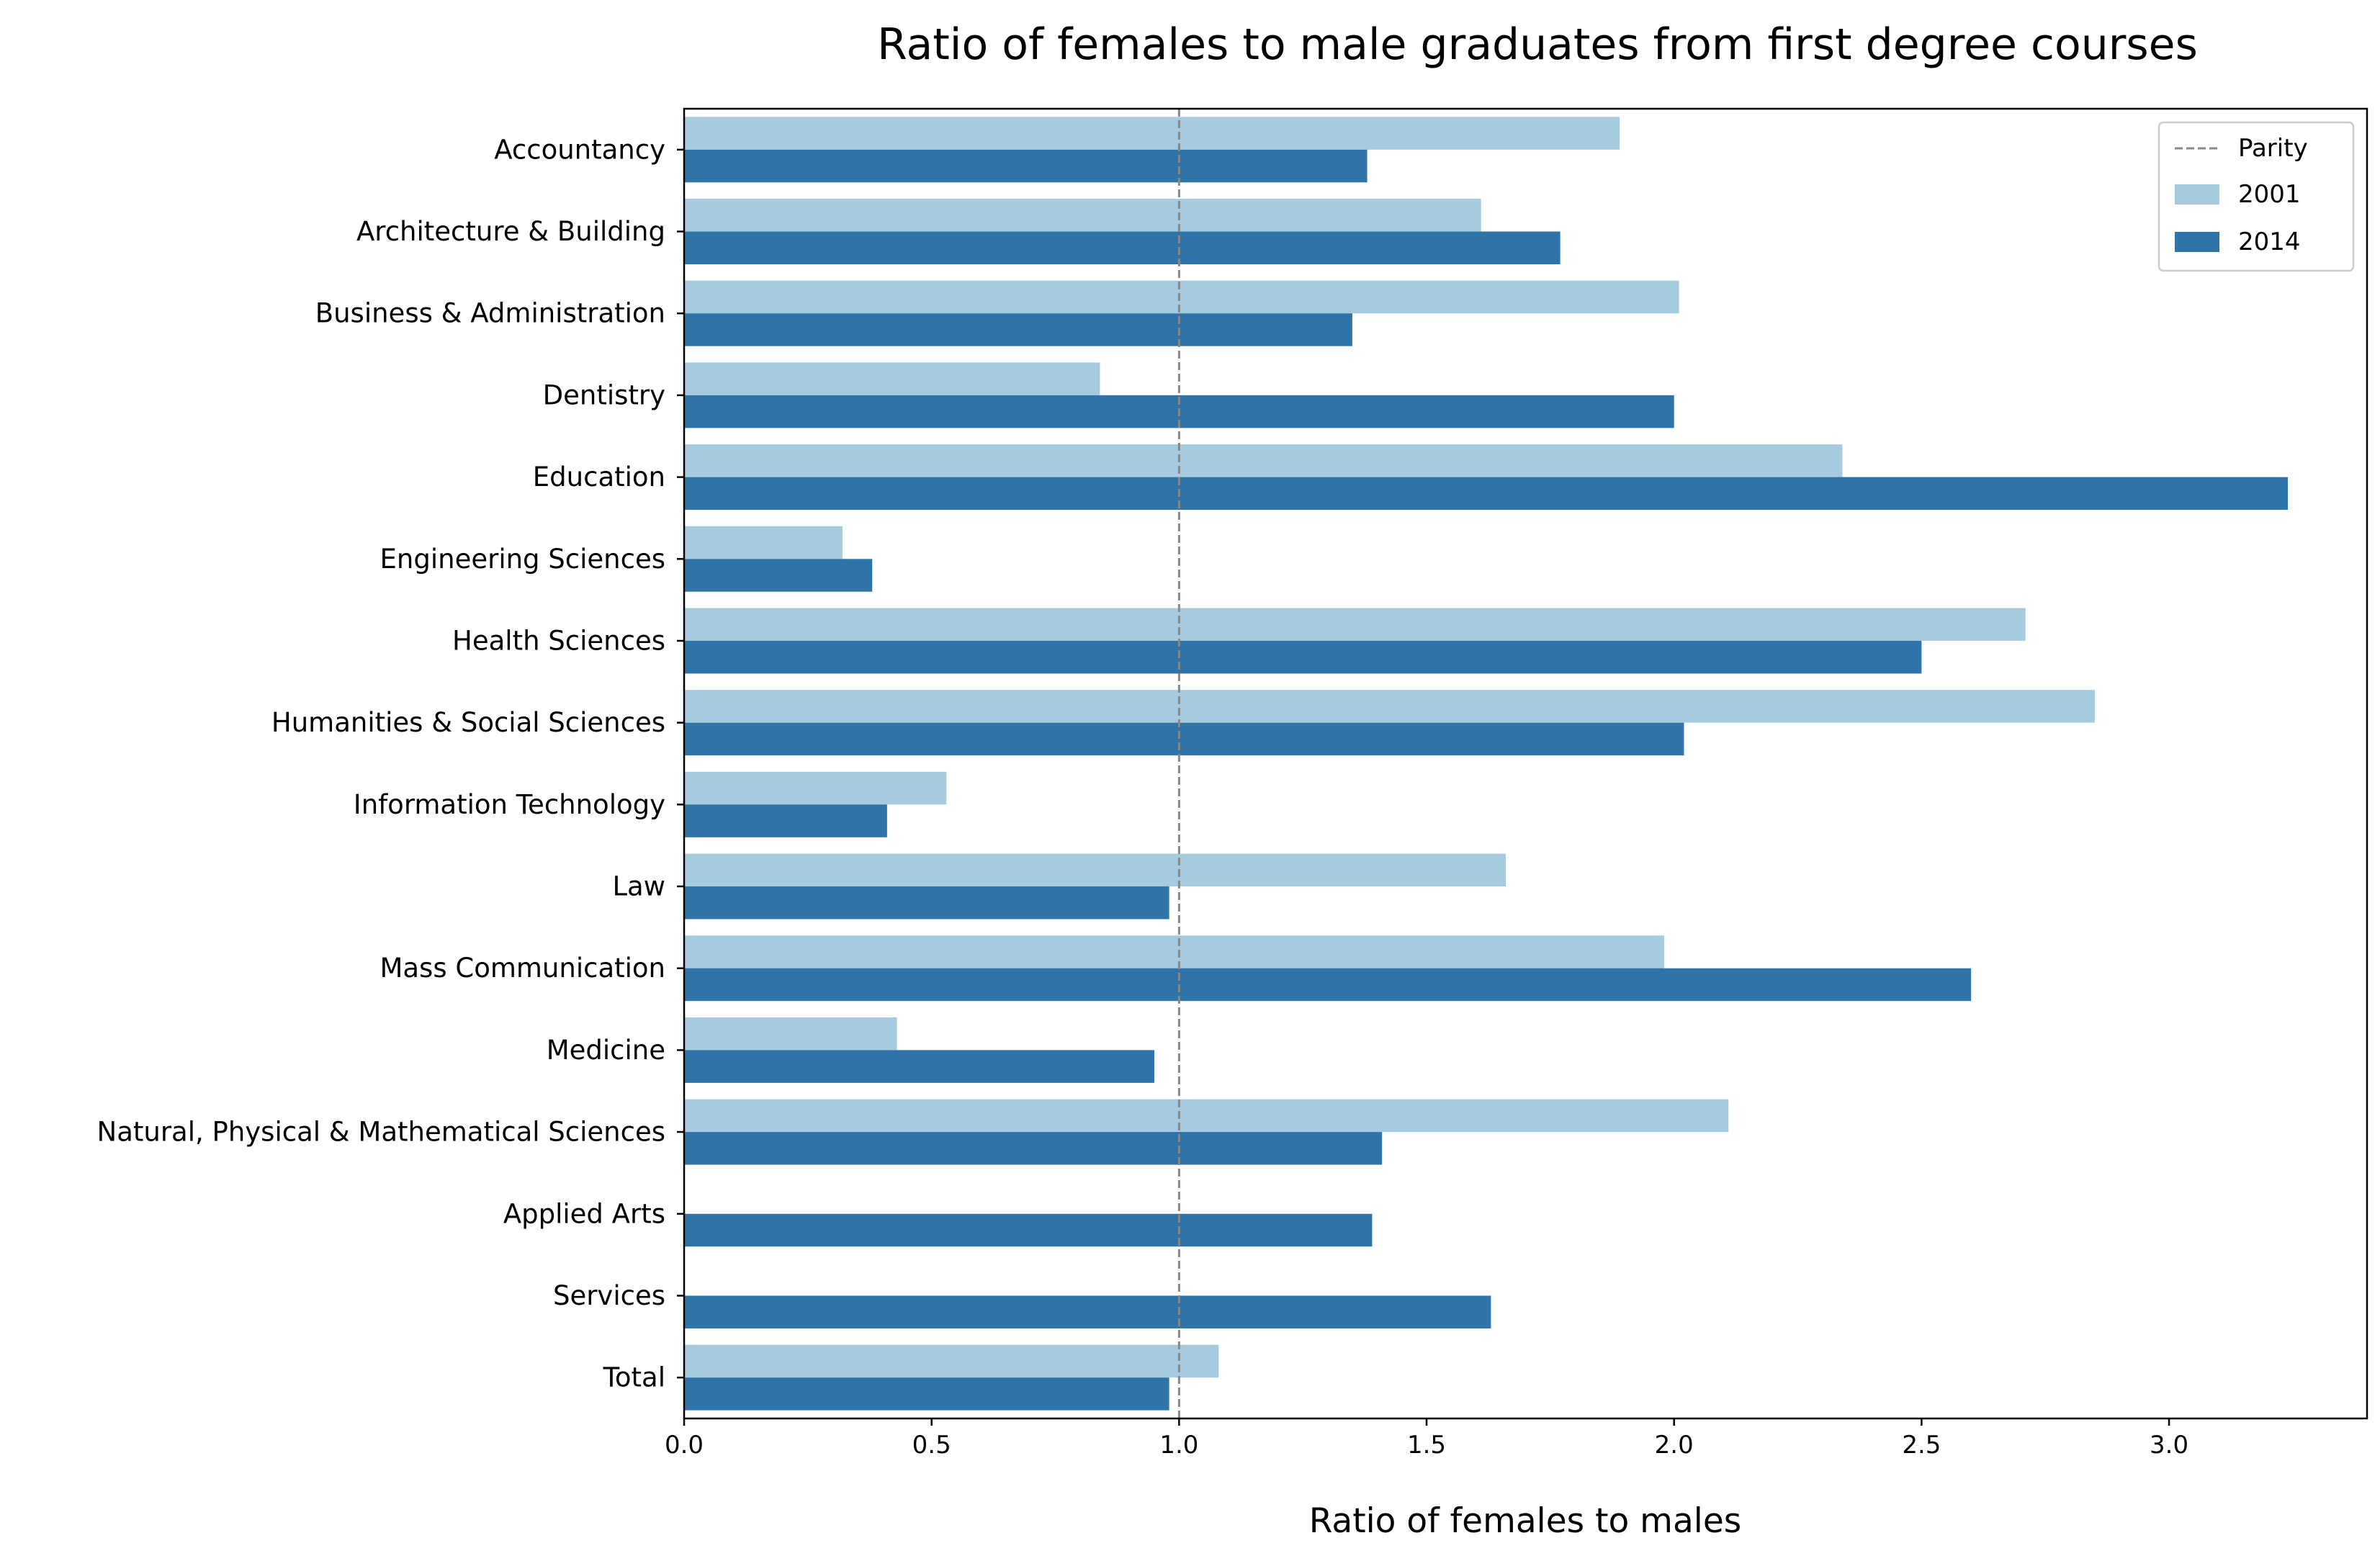 This screenshot has height=1556, width=2380. I want to click on y-tick-label: Applied Arts, so click(584, 1213).